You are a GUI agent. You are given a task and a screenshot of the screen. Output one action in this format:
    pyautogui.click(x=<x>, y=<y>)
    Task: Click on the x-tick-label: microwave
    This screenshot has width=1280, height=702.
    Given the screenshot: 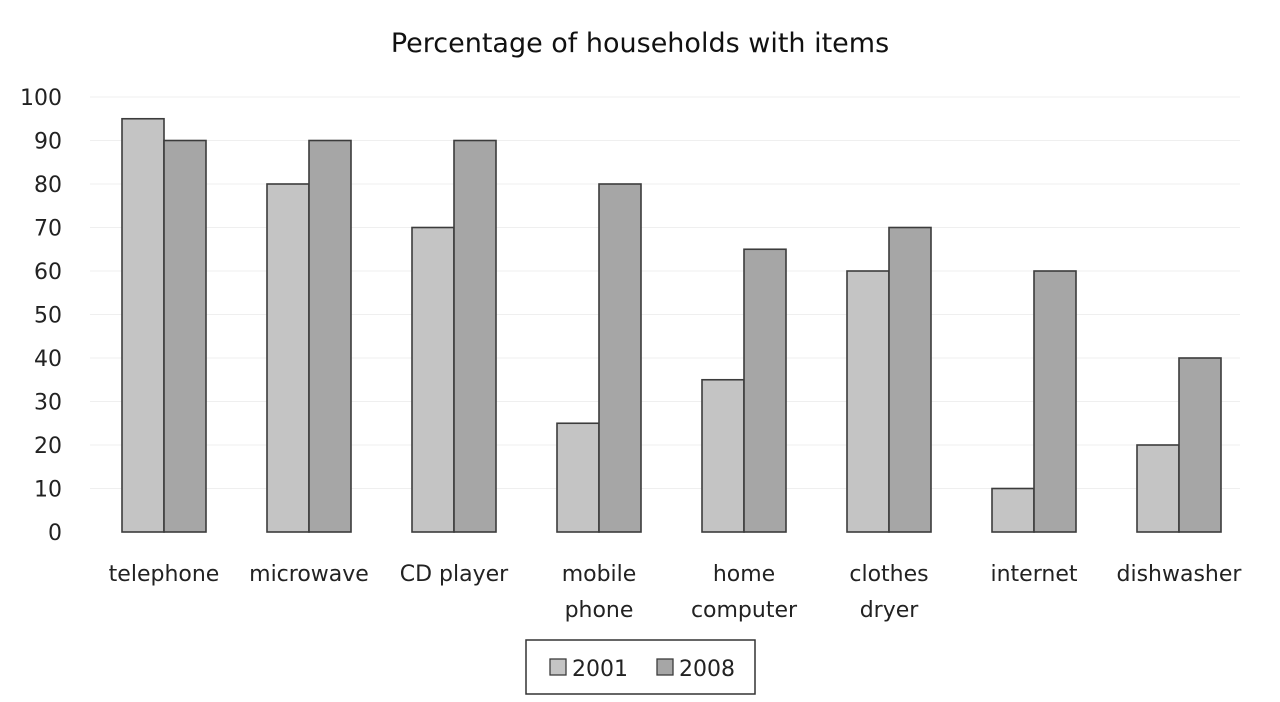 What is the action you would take?
    pyautogui.click(x=309, y=574)
    